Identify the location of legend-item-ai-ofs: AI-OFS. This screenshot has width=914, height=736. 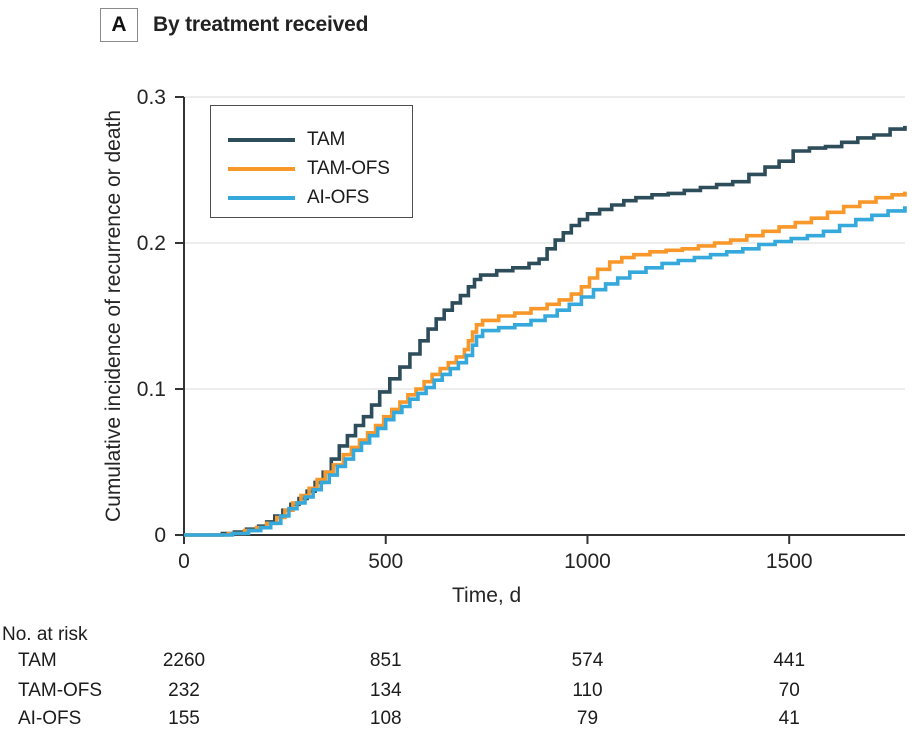
(320, 197).